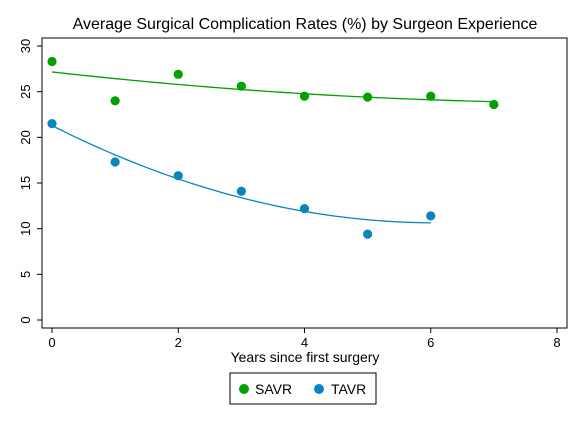 Image resolution: width=583 pixels, height=424 pixels. What do you see at coordinates (348, 389) in the screenshot?
I see `legend-label-tavr: TAVR` at bounding box center [348, 389].